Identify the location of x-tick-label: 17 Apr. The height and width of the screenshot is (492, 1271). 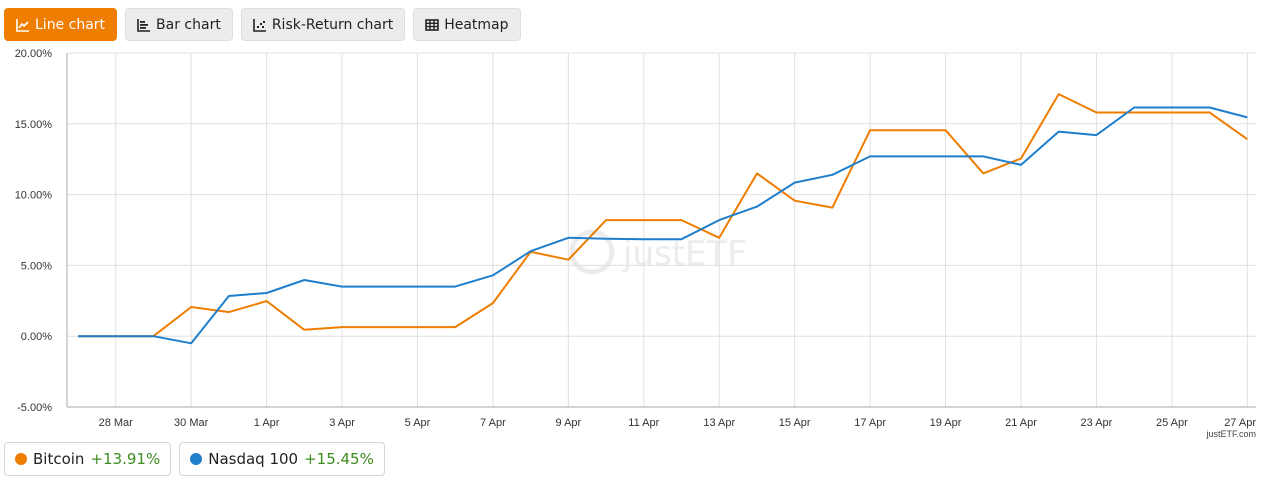
(870, 423).